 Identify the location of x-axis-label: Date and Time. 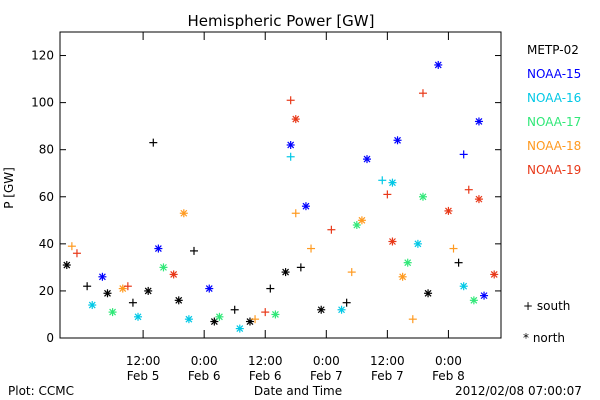
(298, 391).